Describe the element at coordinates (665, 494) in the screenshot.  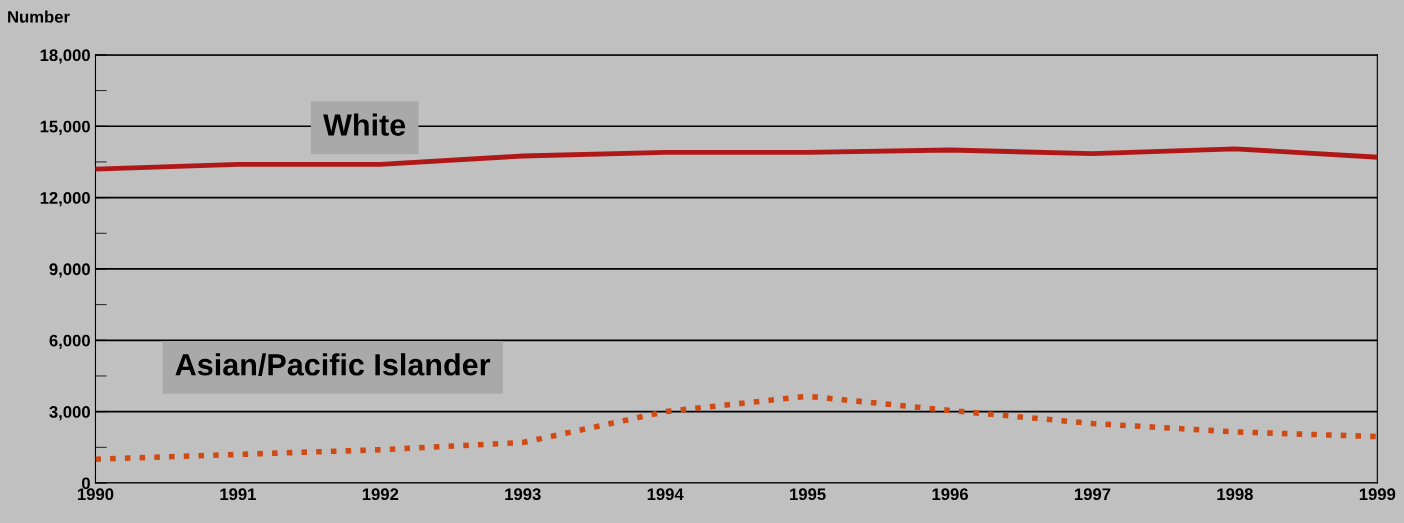
I see `x-tick-label: 1994` at that location.